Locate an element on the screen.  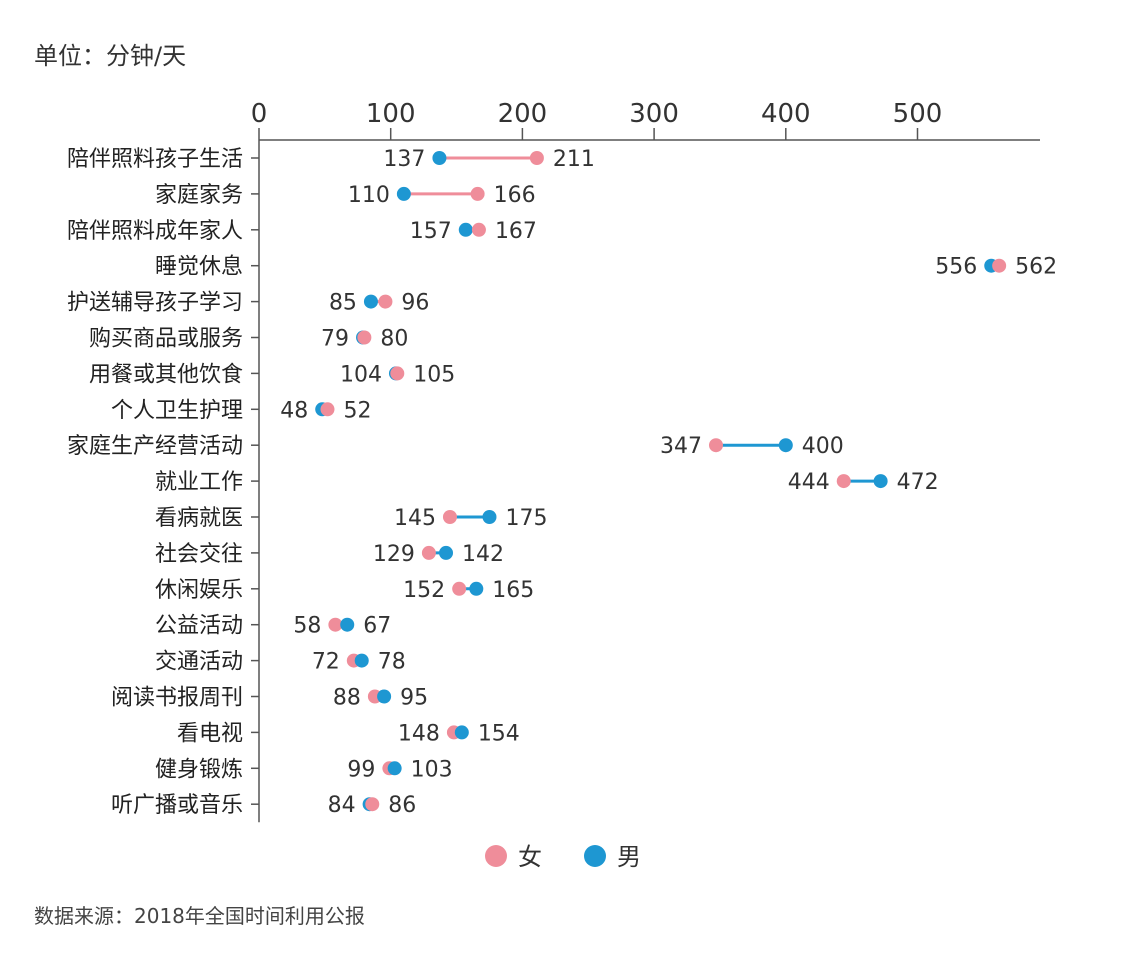
value-label-low: 145 is located at coordinates (415, 518).